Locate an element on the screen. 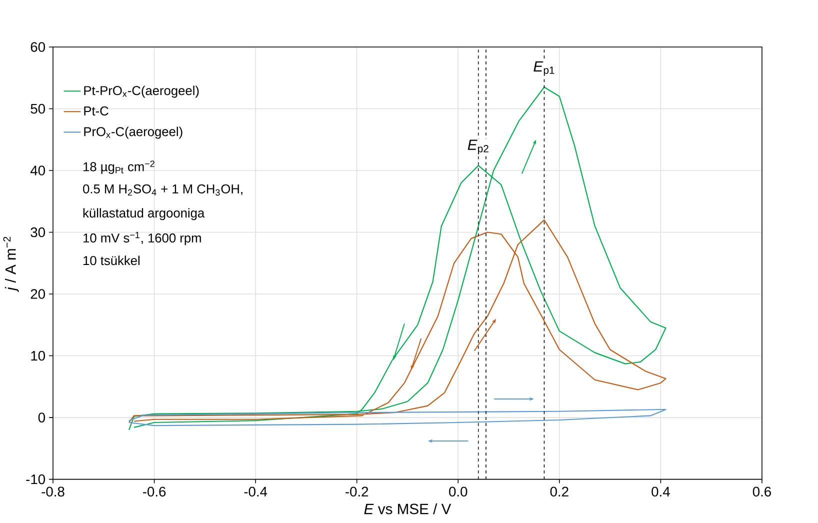 The width and height of the screenshot is (818, 523). y-tick-label: 40 is located at coordinates (38, 171).